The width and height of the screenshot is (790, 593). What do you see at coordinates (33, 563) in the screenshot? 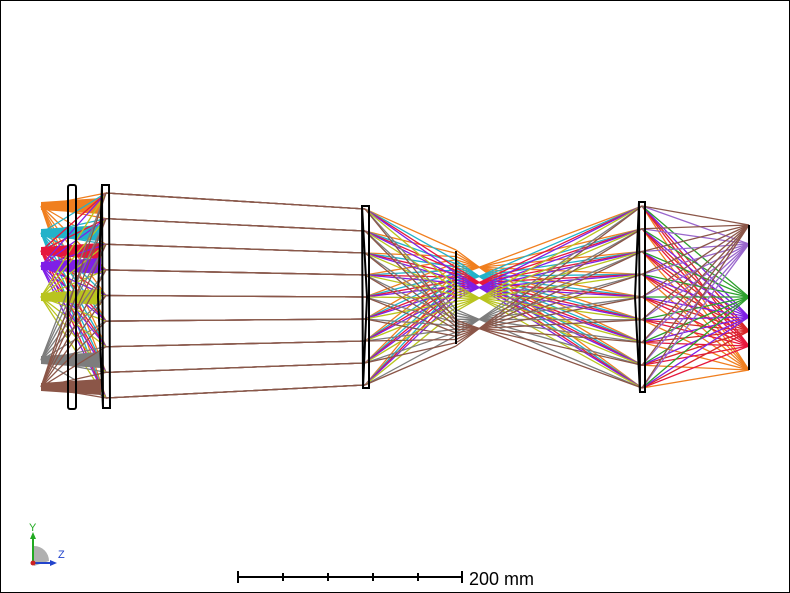
I see `x-axis-dot` at bounding box center [33, 563].